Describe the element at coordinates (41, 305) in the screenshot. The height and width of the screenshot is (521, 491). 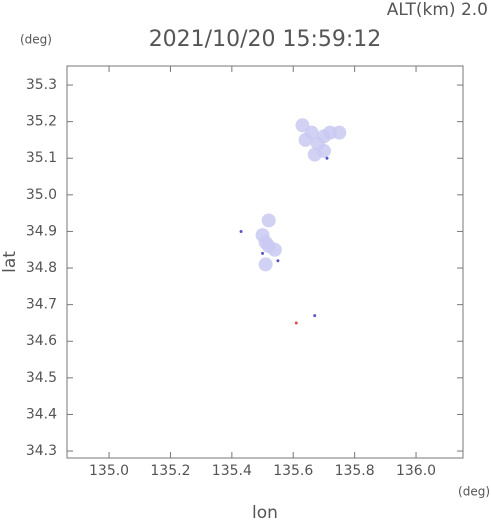
I see `y-tick-label: 34.7` at that location.